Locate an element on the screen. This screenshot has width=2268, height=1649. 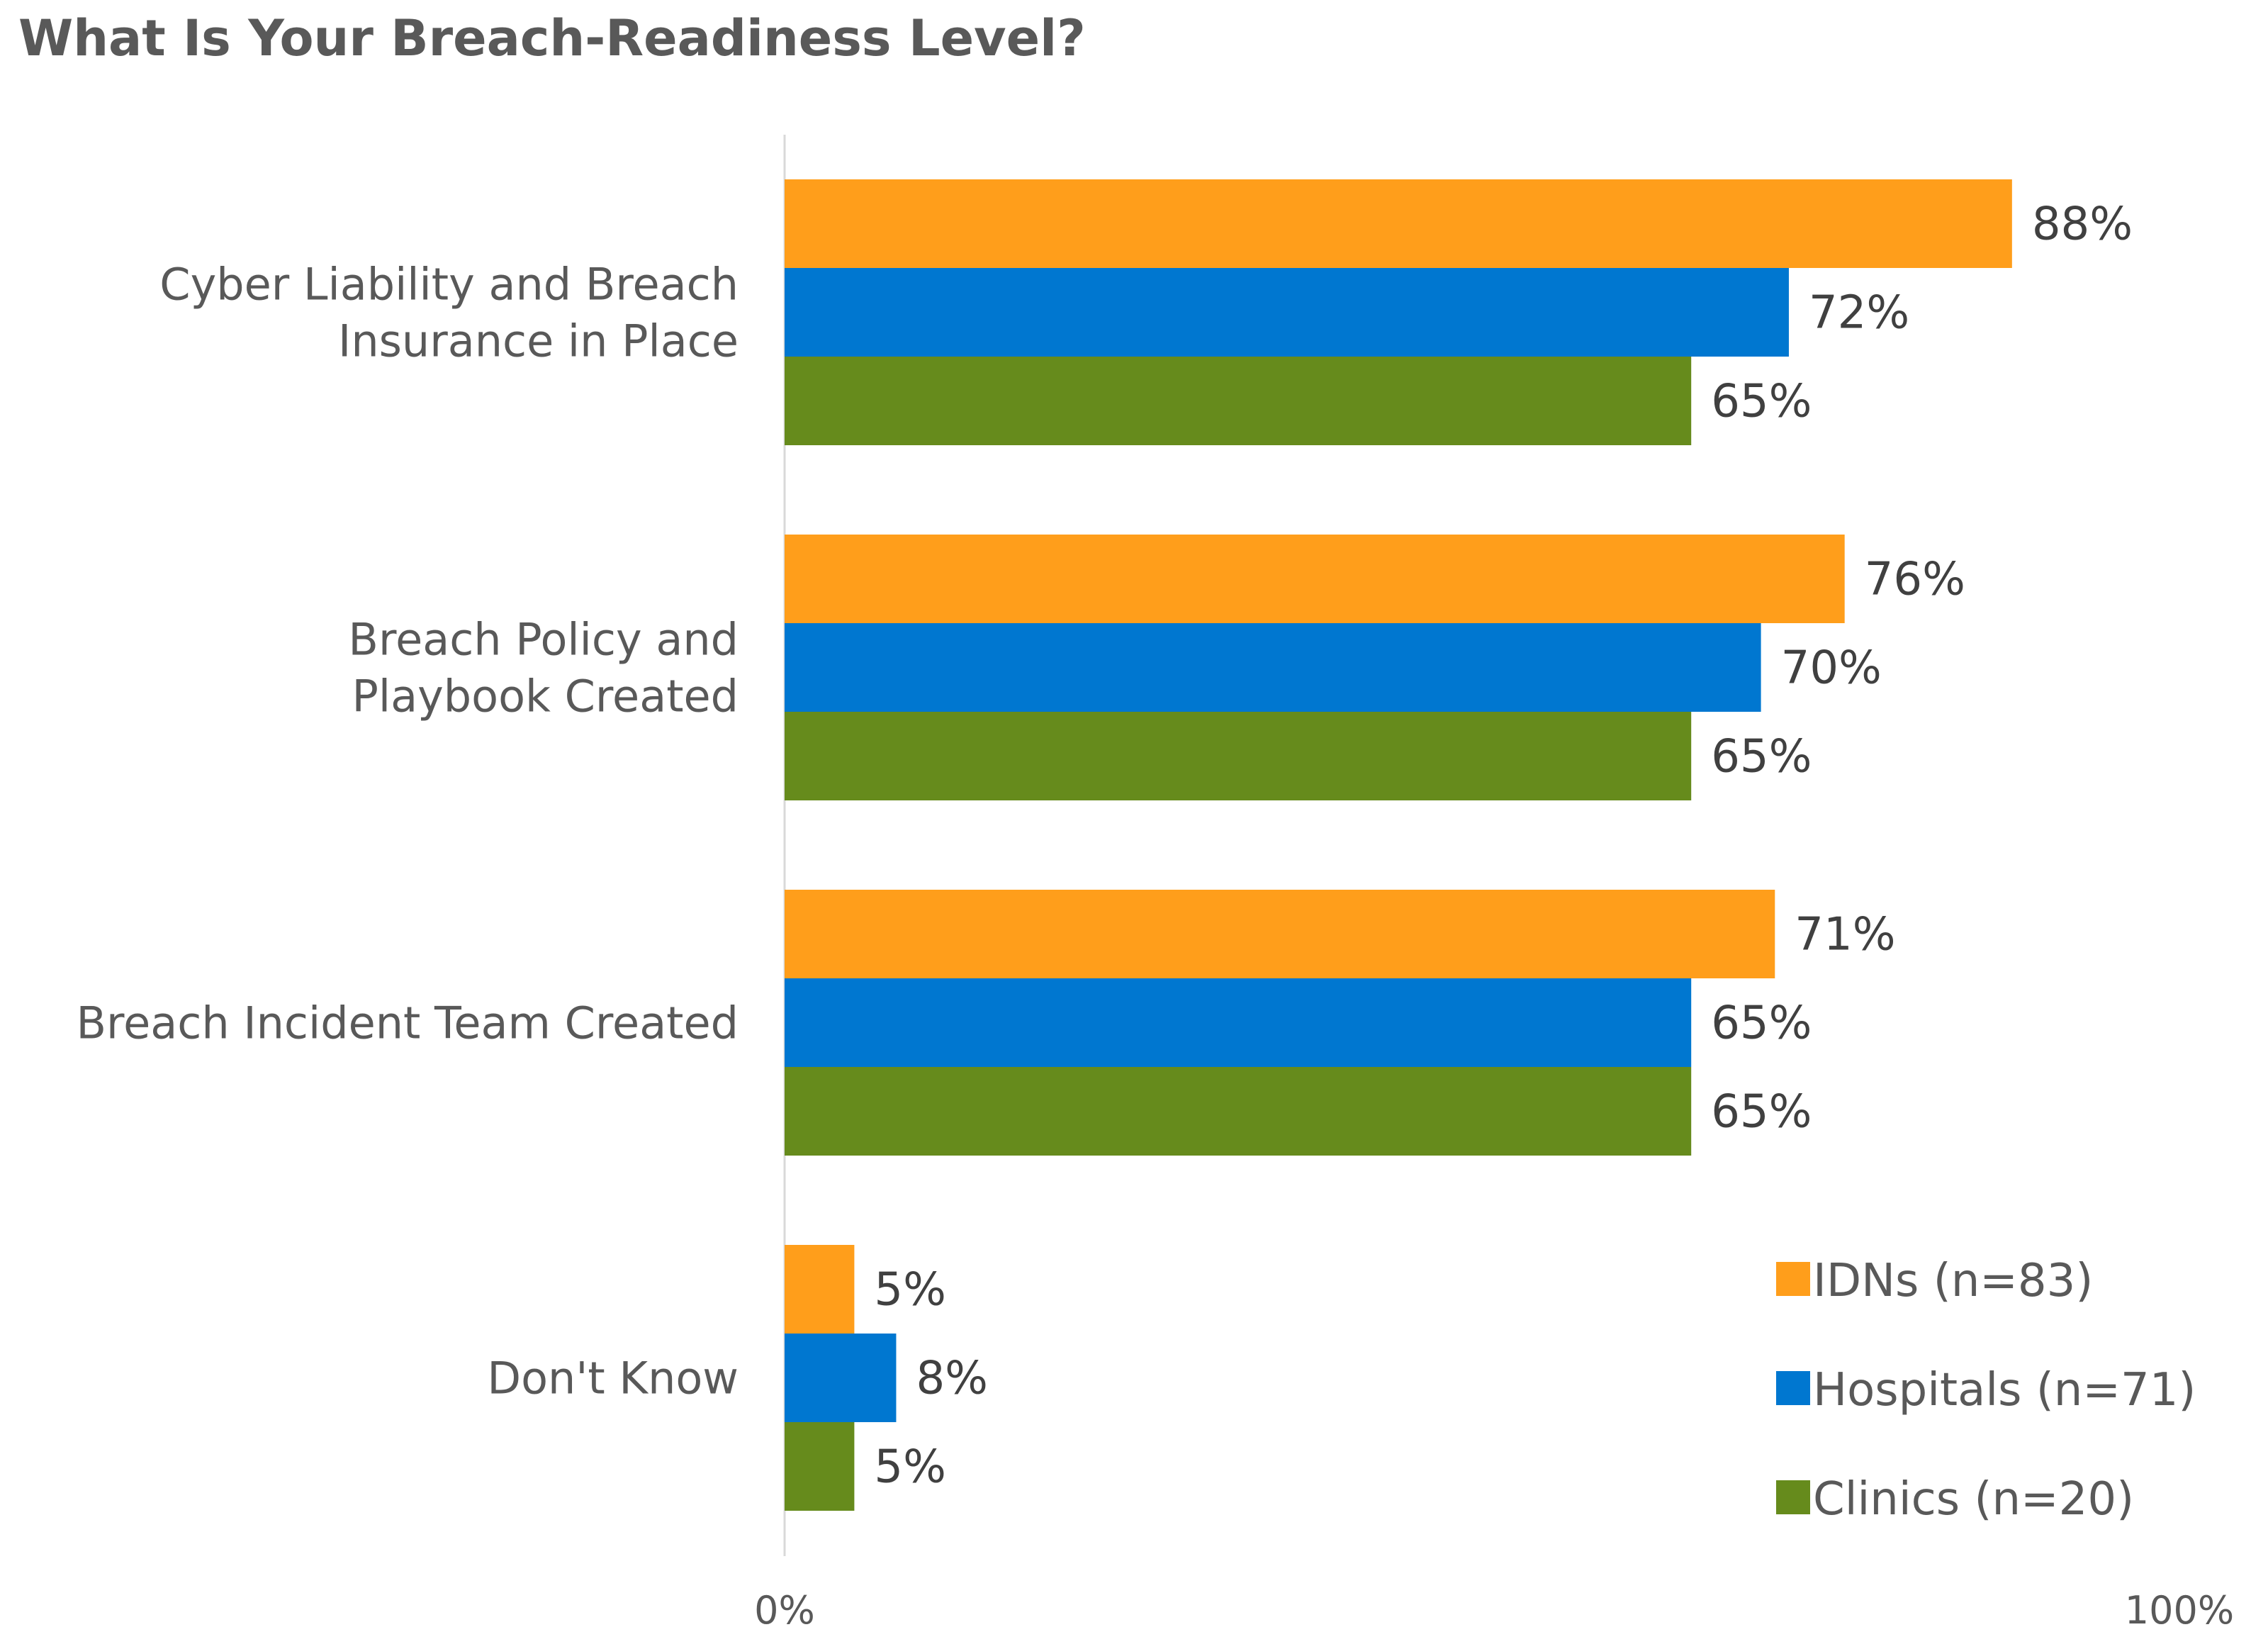
category-label: Cyber Liability and Breach is located at coordinates (449, 285).